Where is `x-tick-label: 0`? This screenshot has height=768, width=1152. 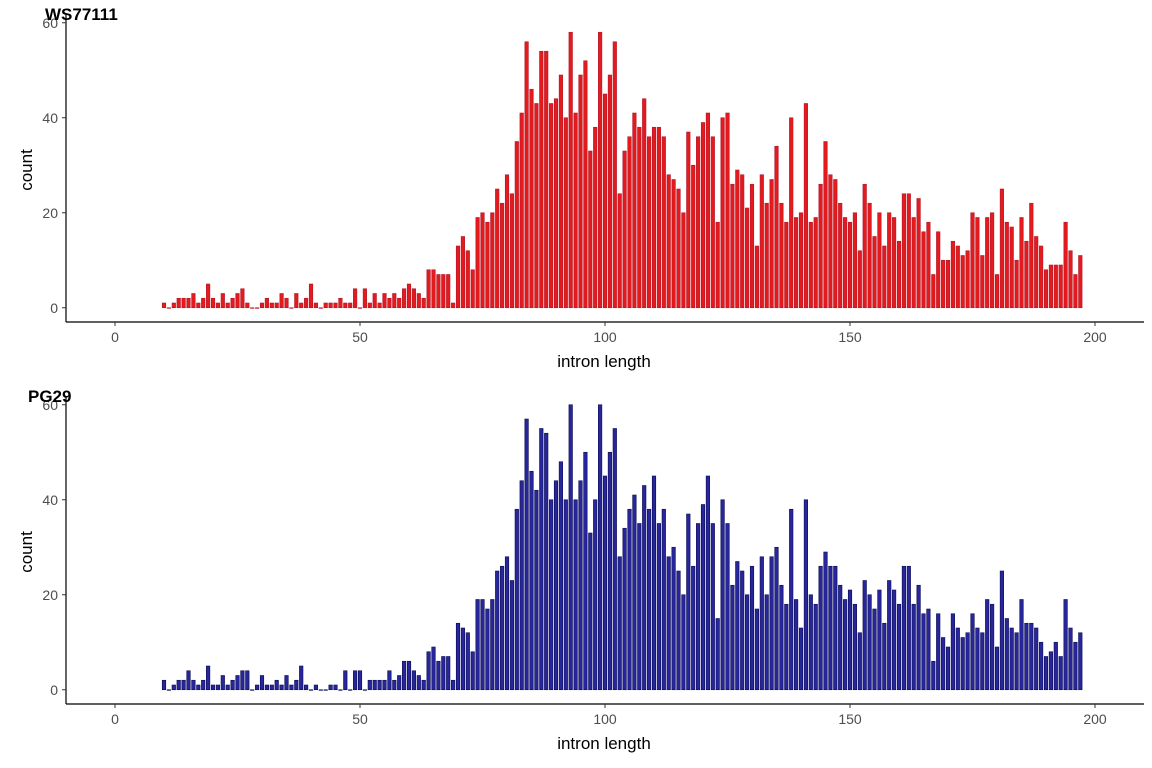
x-tick-label: 0 is located at coordinates (115, 719).